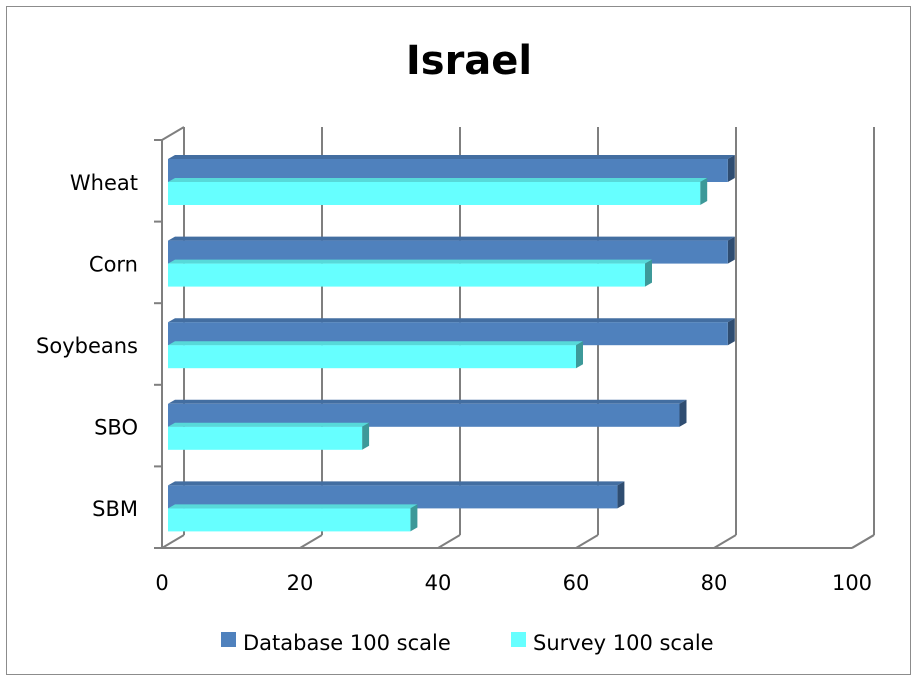 The width and height of the screenshot is (919, 677). Describe the element at coordinates (438, 583) in the screenshot. I see `x-tick-label: 40` at that location.